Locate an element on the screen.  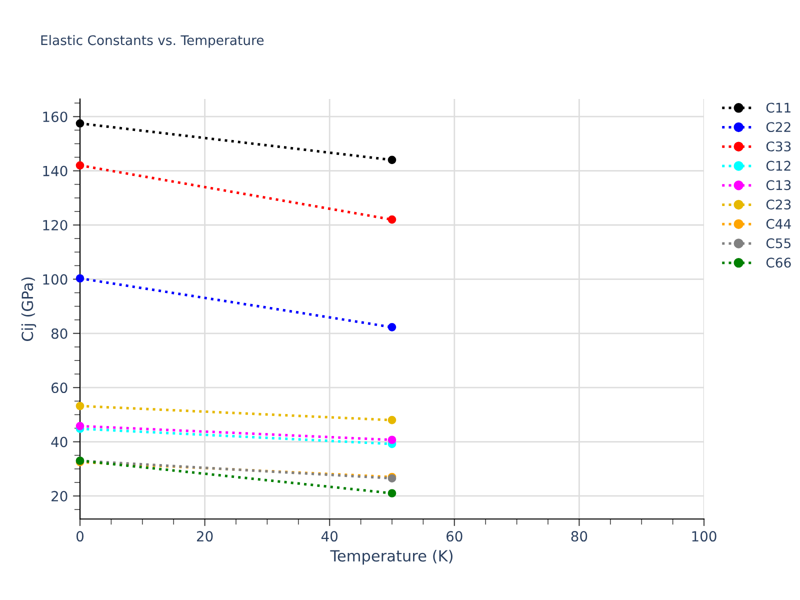
legend-label: C44 is located at coordinates (778, 223).